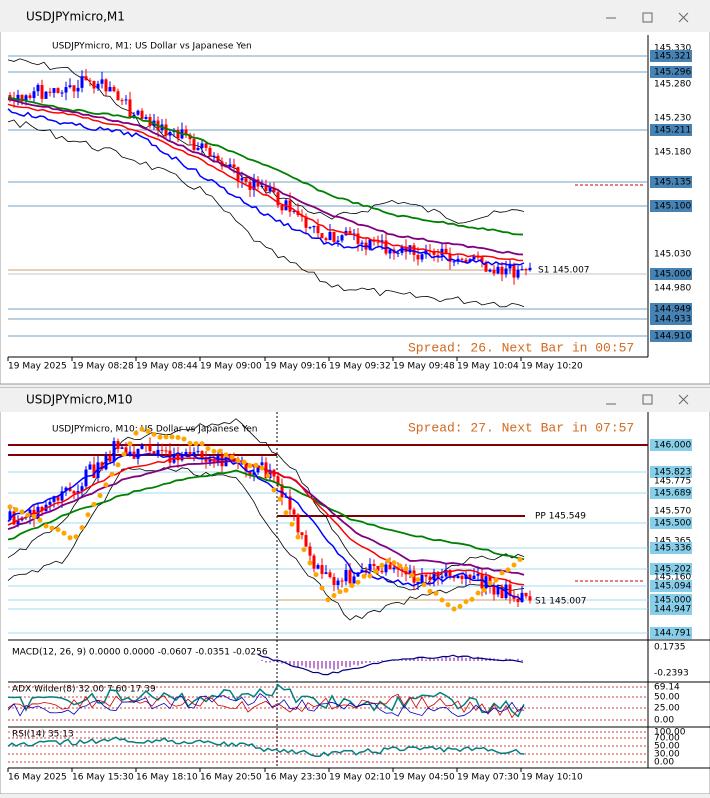 The width and height of the screenshot is (710, 798). Describe the element at coordinates (79, 400) in the screenshot. I see `window-title: USDJPYmicro,M10` at that location.